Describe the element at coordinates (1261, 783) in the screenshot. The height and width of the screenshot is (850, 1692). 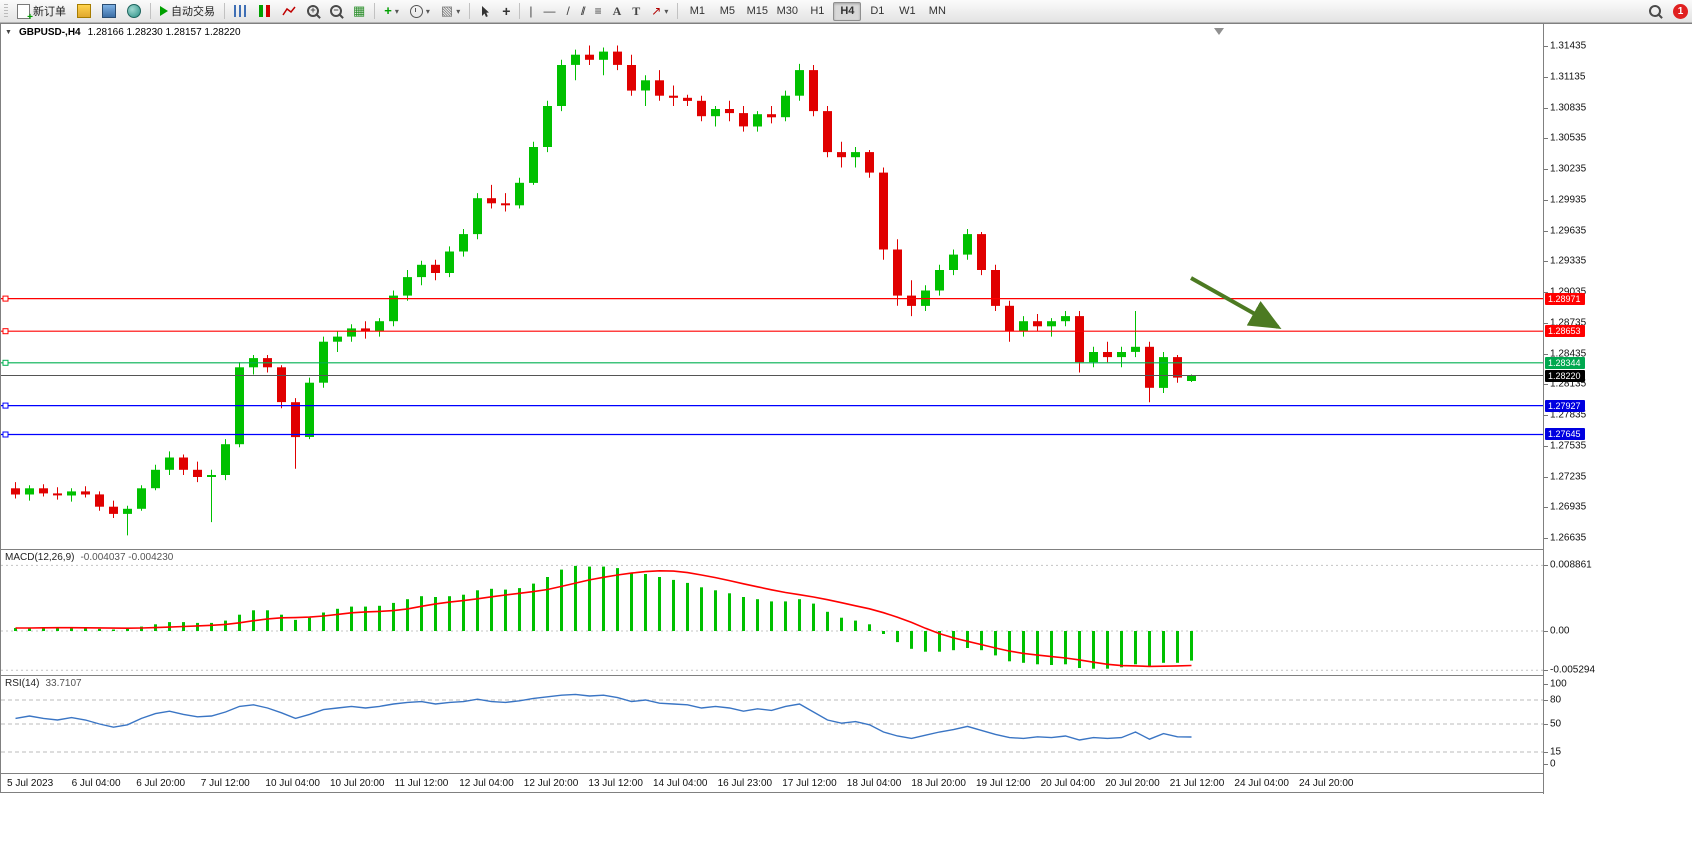
I see `time-axis-label: 24 Jul 04:00` at that location.